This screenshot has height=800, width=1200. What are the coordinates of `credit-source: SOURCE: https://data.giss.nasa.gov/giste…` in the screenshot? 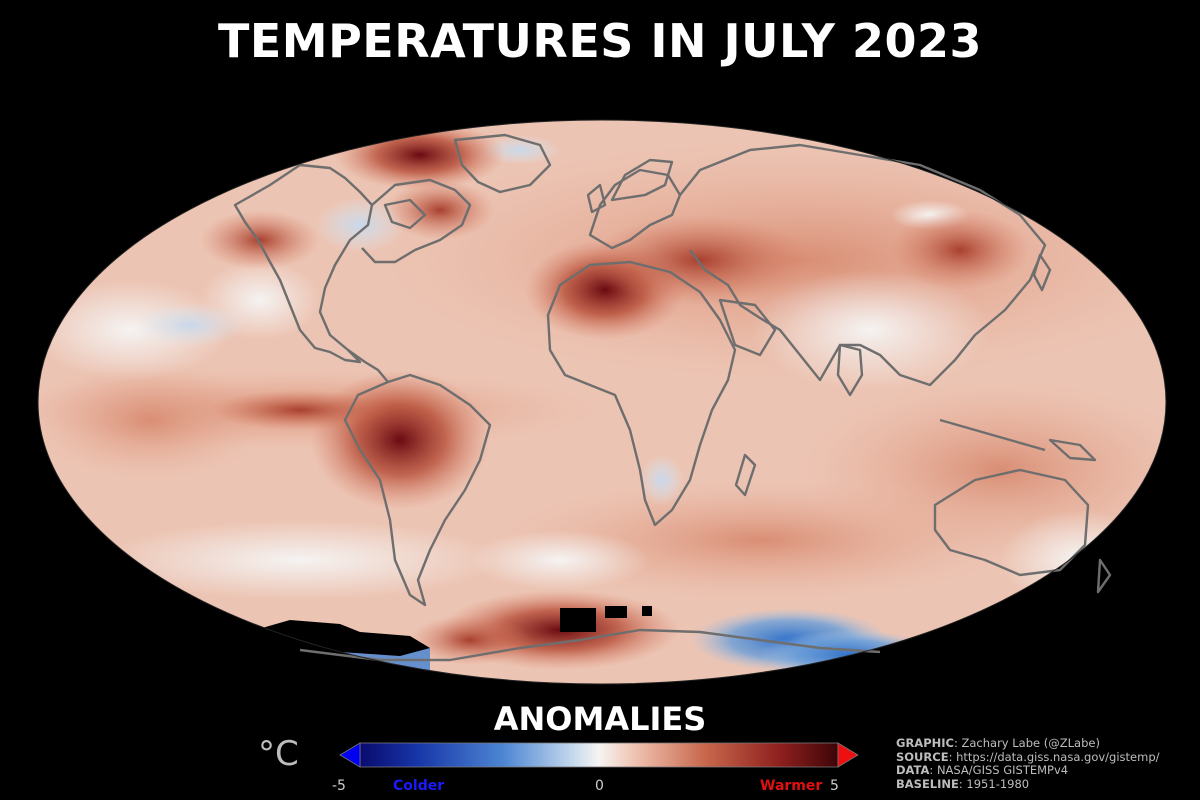 It's located at (1028, 756).